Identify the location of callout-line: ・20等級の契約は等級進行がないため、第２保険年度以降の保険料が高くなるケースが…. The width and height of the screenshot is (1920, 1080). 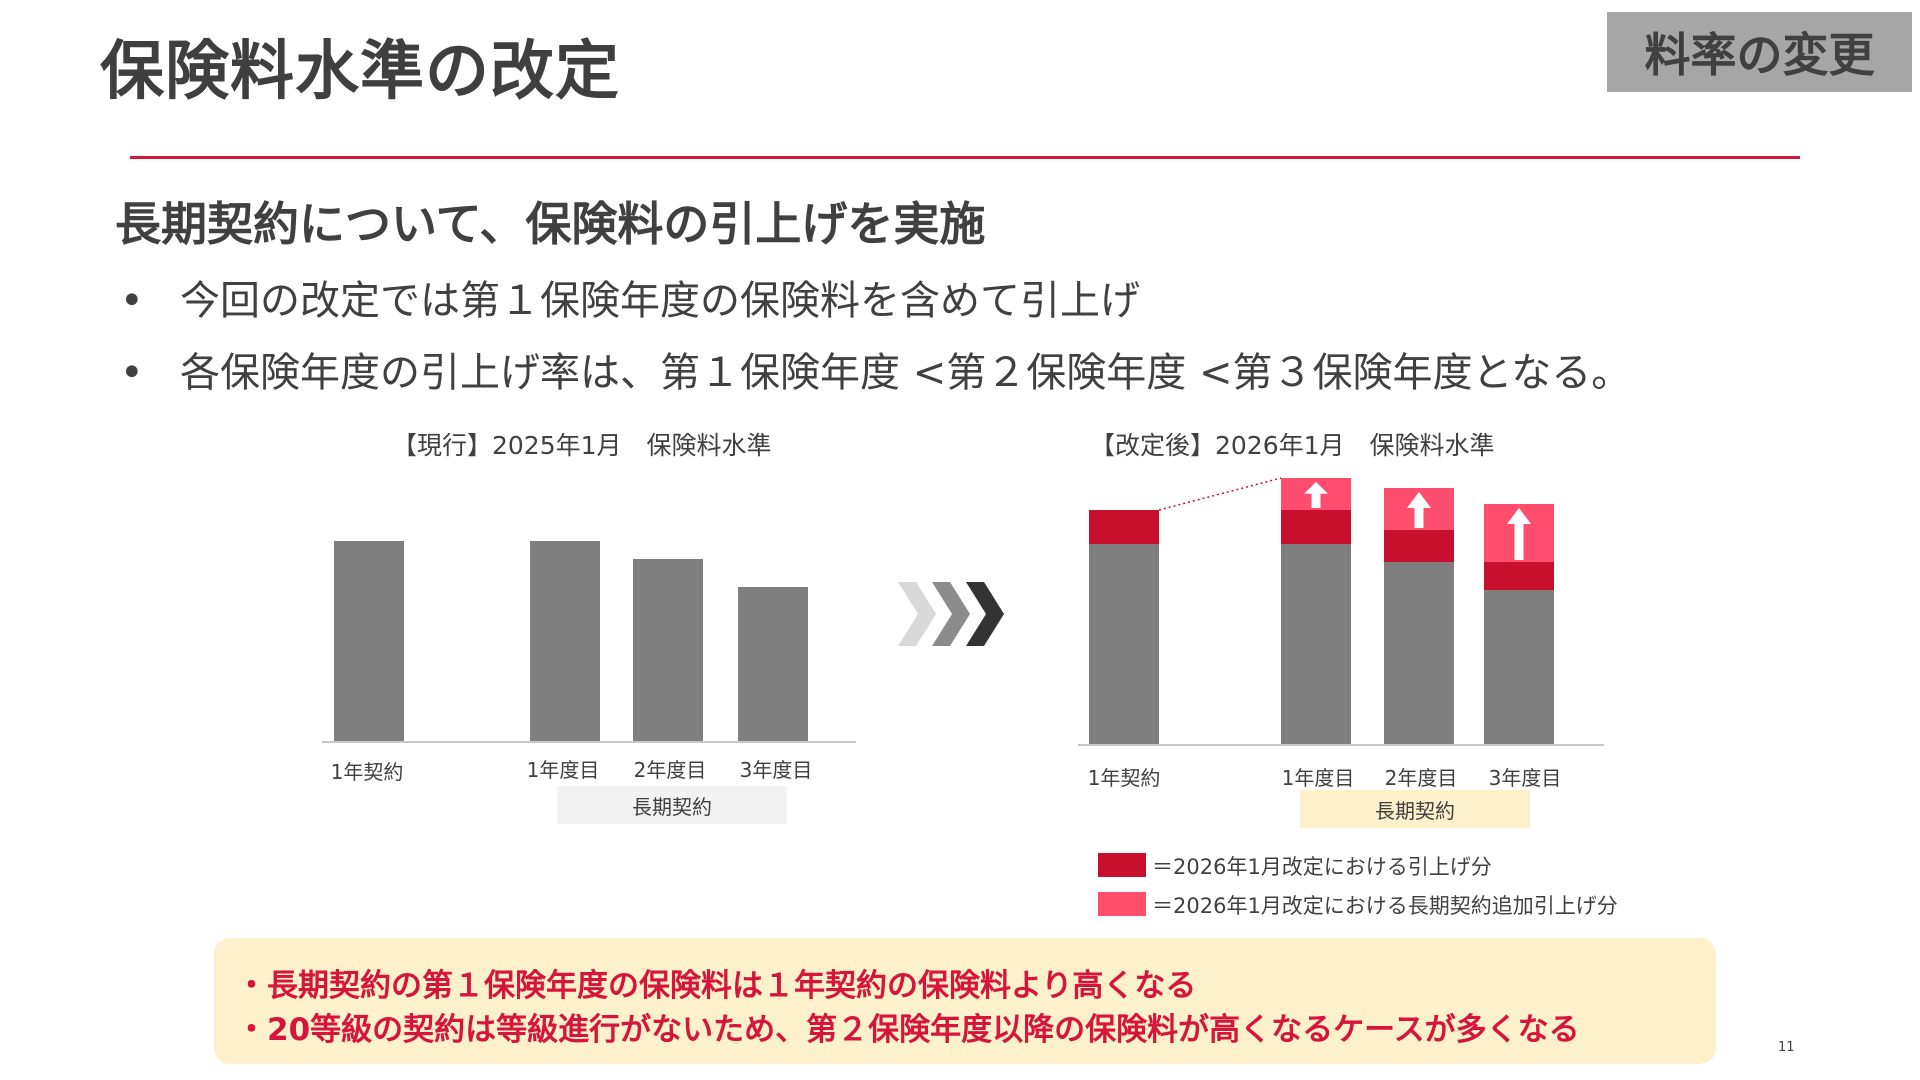
(908, 1030).